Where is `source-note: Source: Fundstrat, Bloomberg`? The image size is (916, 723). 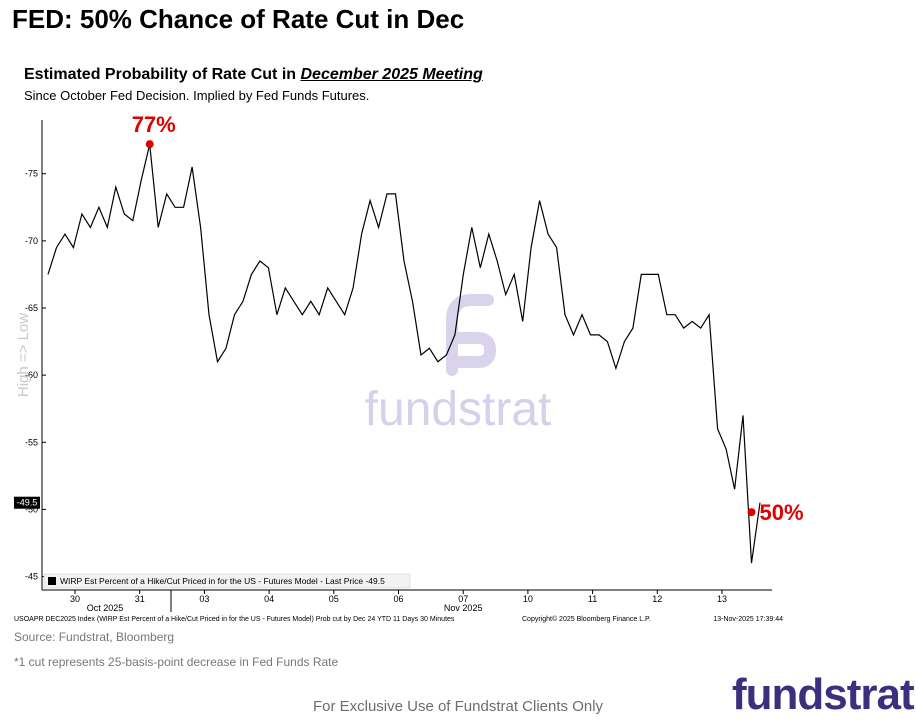 source-note: Source: Fundstrat, Bloomberg is located at coordinates (94, 637).